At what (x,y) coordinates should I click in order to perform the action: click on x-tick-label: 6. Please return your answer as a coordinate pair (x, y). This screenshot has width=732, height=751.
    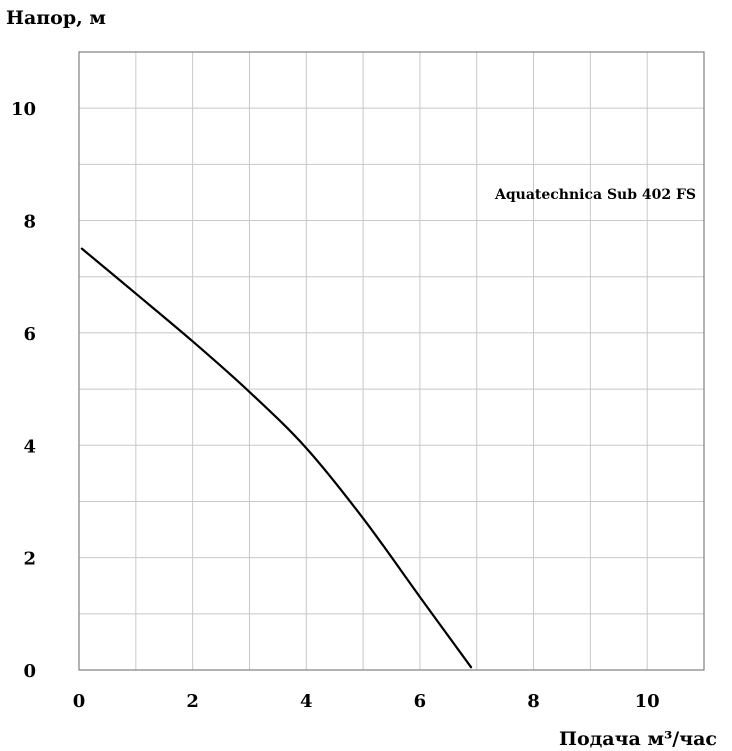
    Looking at the image, I should click on (420, 701).